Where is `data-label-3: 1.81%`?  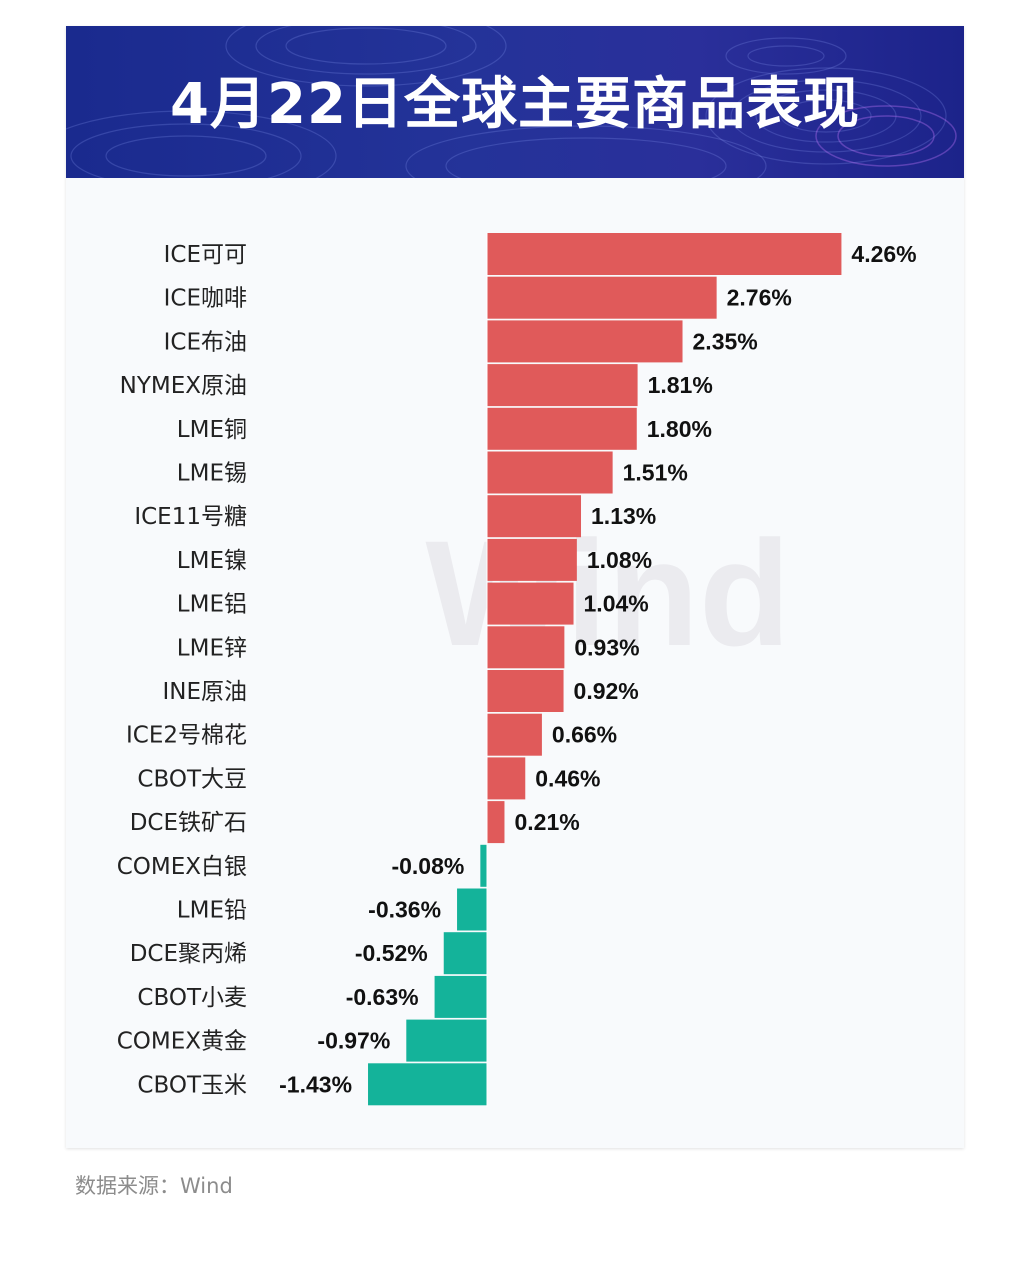 data-label-3: 1.81% is located at coordinates (680, 385).